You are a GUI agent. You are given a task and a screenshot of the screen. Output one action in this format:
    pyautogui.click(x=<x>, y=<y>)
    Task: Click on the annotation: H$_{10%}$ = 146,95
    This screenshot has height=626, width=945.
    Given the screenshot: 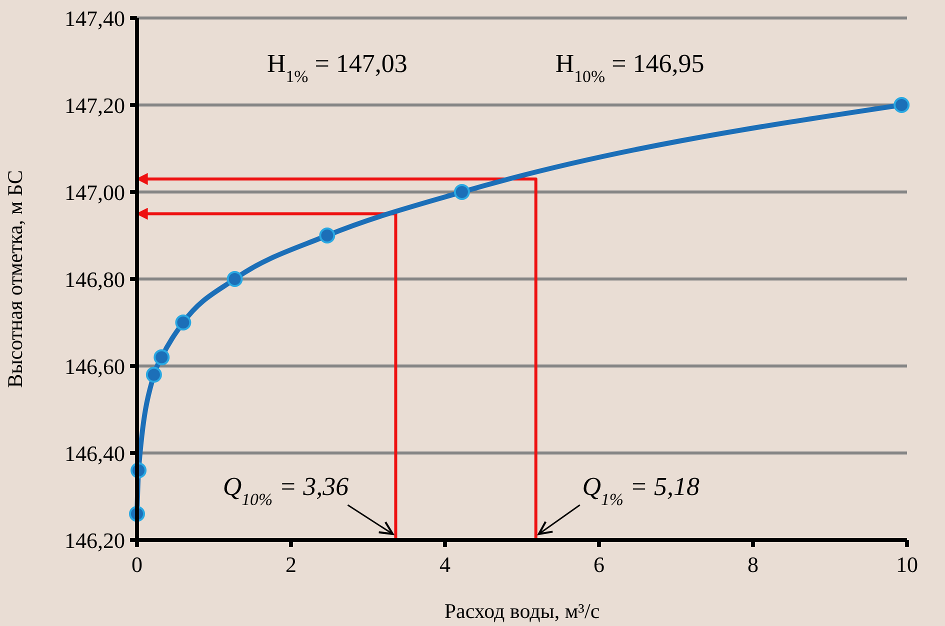 What is the action you would take?
    pyautogui.click(x=629, y=67)
    